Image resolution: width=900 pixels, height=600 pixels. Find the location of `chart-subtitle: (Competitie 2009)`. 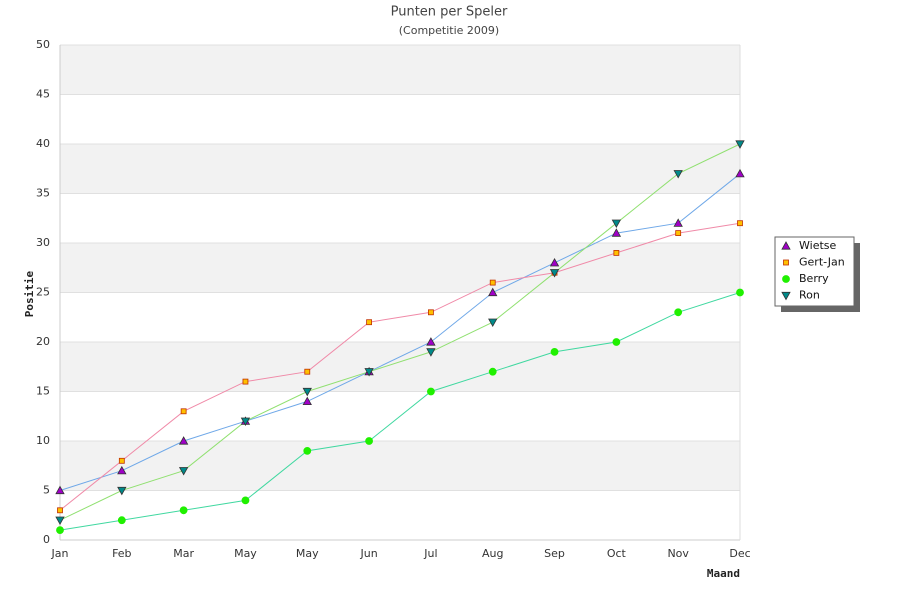

chart-subtitle: (Competitie 2009) is located at coordinates (449, 30).